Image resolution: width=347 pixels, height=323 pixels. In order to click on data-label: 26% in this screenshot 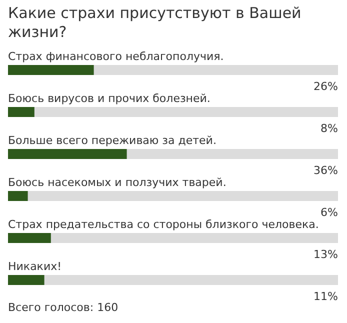, I will do `click(326, 86)`.